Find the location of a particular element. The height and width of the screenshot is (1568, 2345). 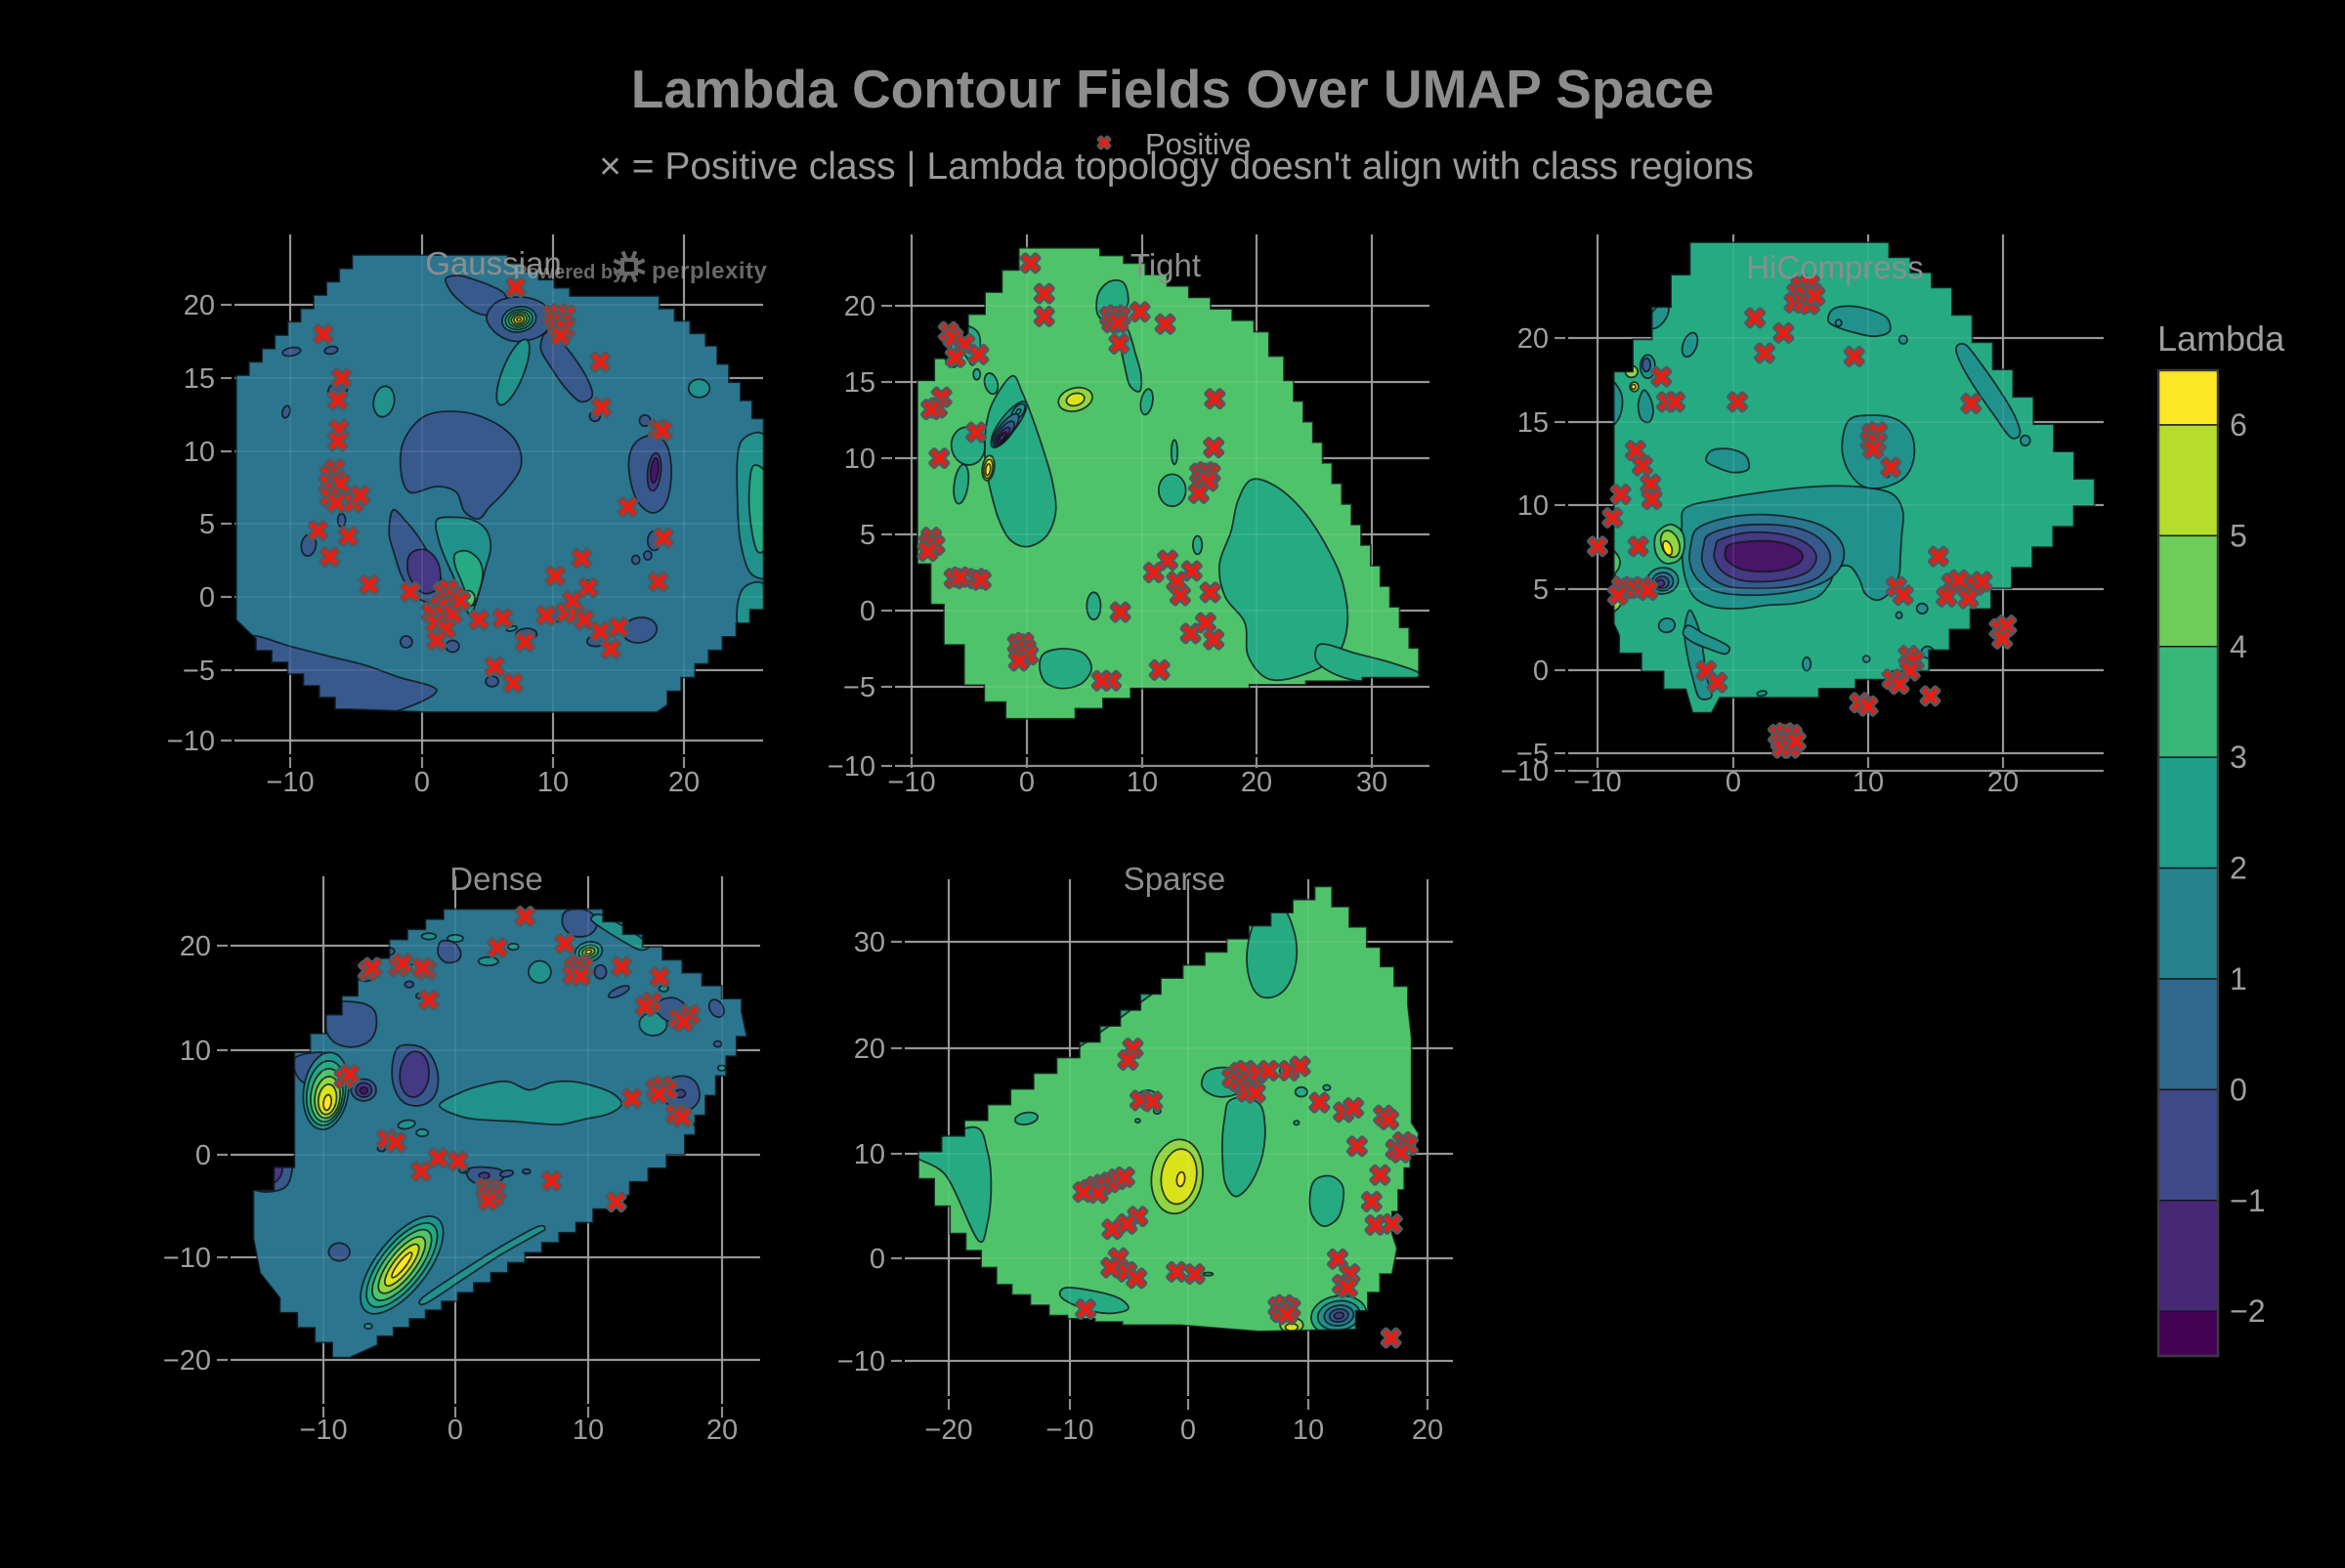

svg-text: Powered by is located at coordinates (569, 272).